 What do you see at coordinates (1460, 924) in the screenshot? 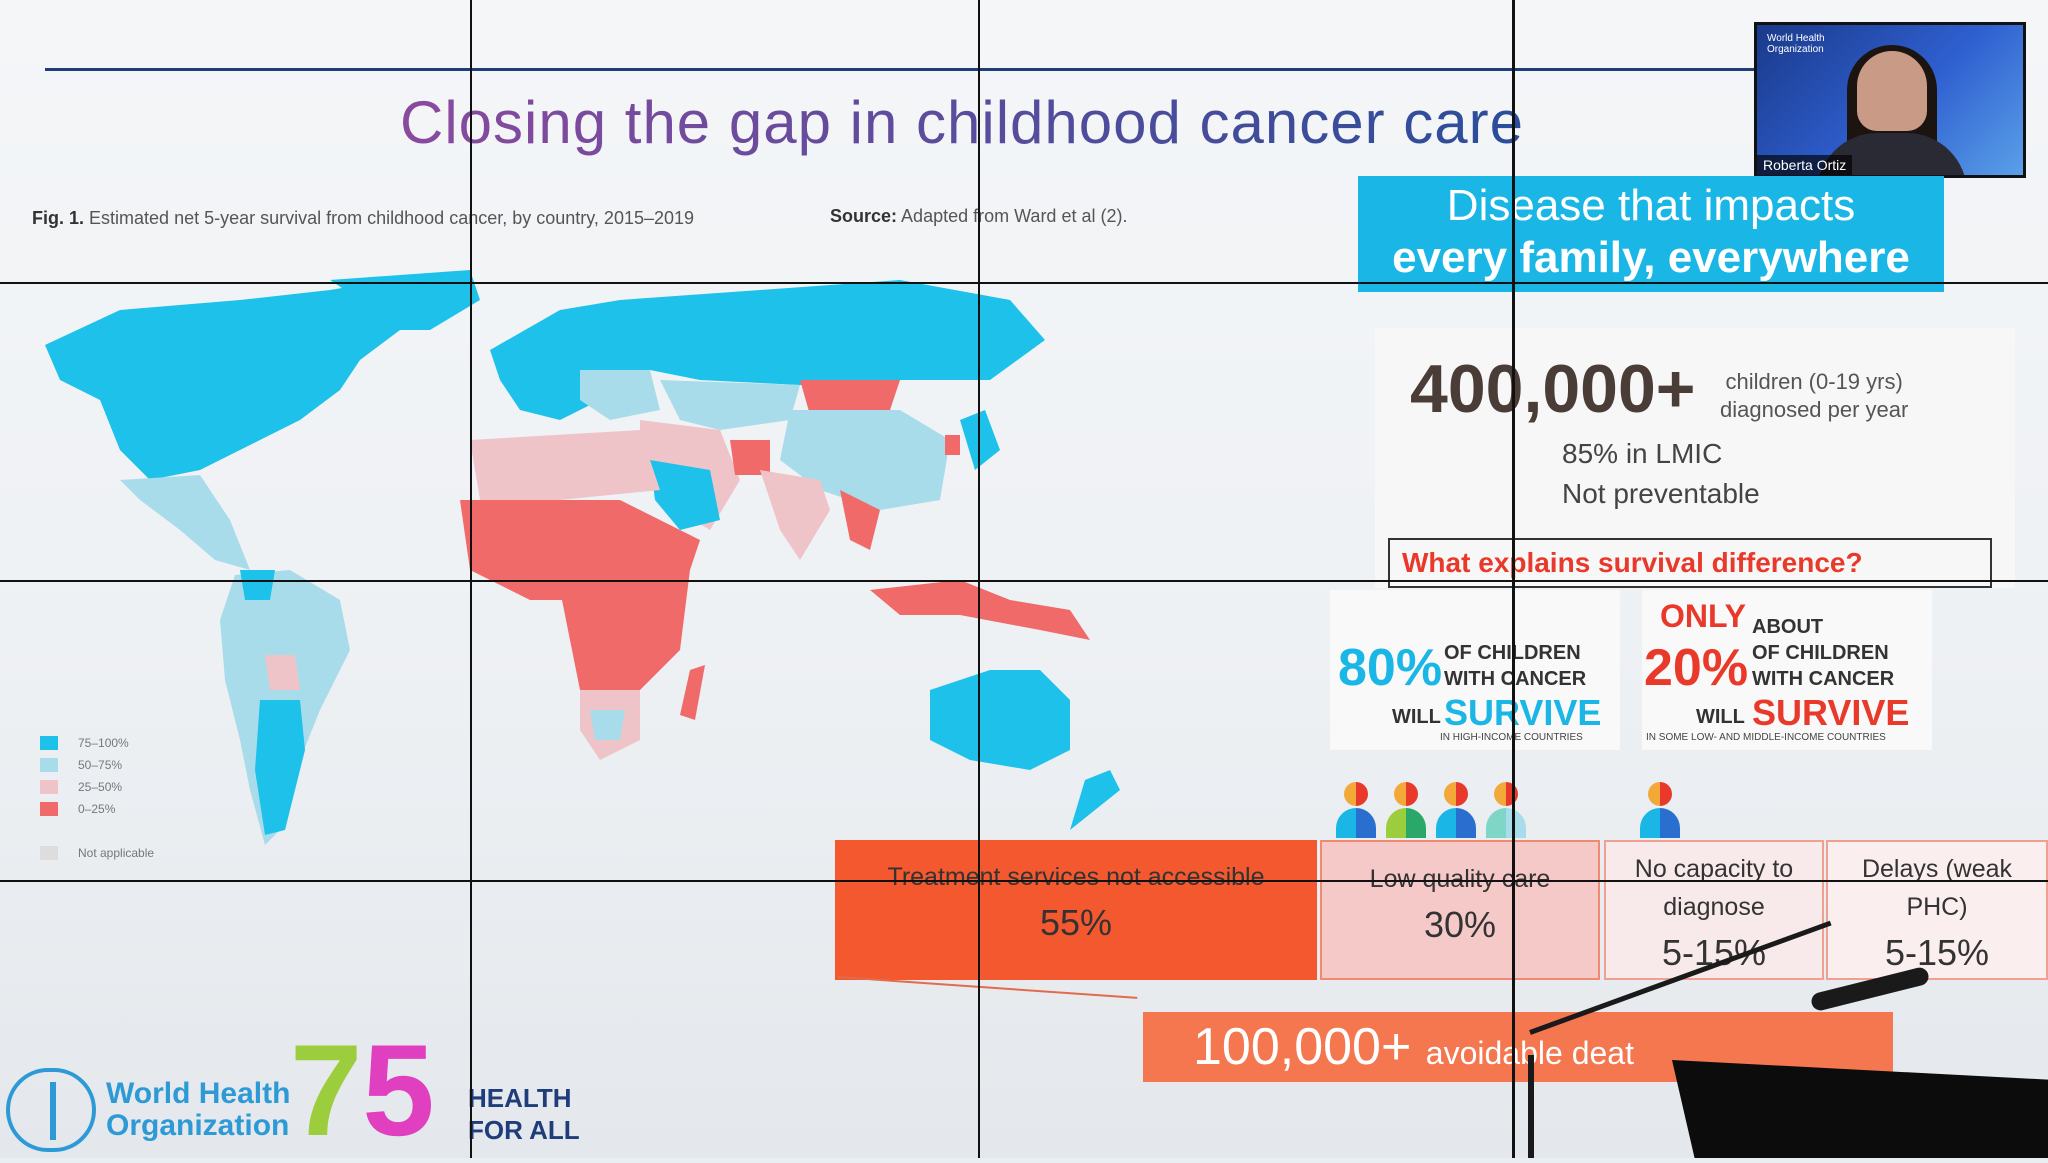
I see `cause-value: 30%` at bounding box center [1460, 924].